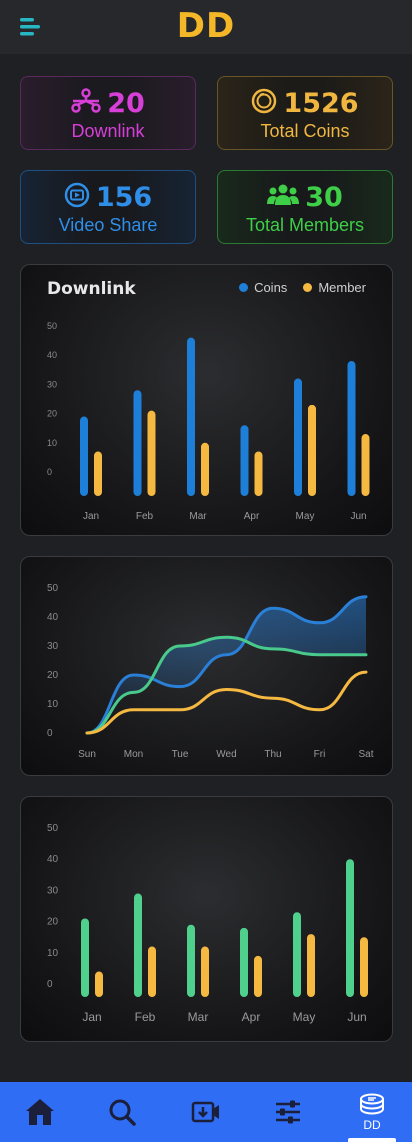 This screenshot has width=412, height=1142. I want to click on coin-stack-icon, so click(372, 1103).